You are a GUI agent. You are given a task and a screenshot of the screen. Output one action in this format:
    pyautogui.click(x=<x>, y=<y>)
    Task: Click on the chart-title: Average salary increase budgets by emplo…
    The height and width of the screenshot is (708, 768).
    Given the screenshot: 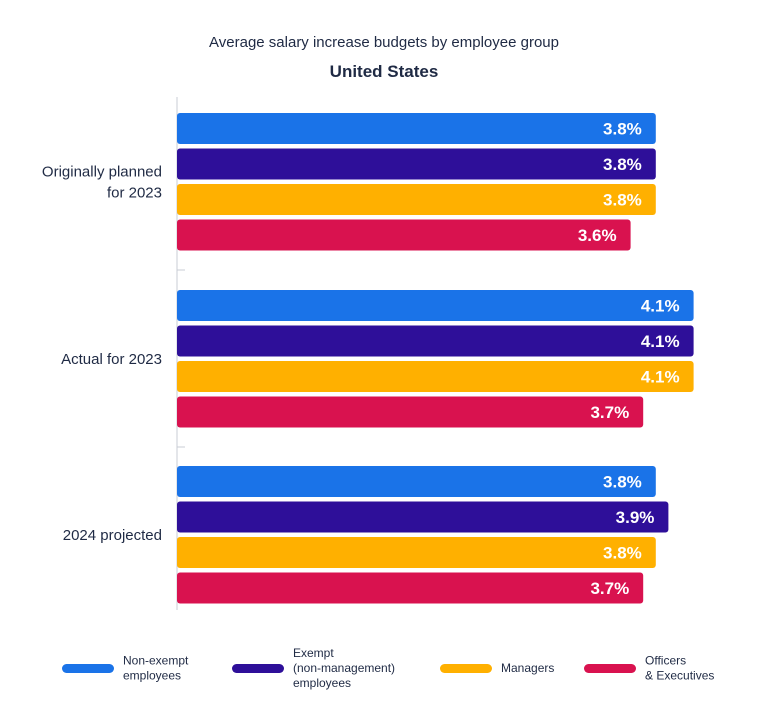 What is the action you would take?
    pyautogui.click(x=384, y=42)
    